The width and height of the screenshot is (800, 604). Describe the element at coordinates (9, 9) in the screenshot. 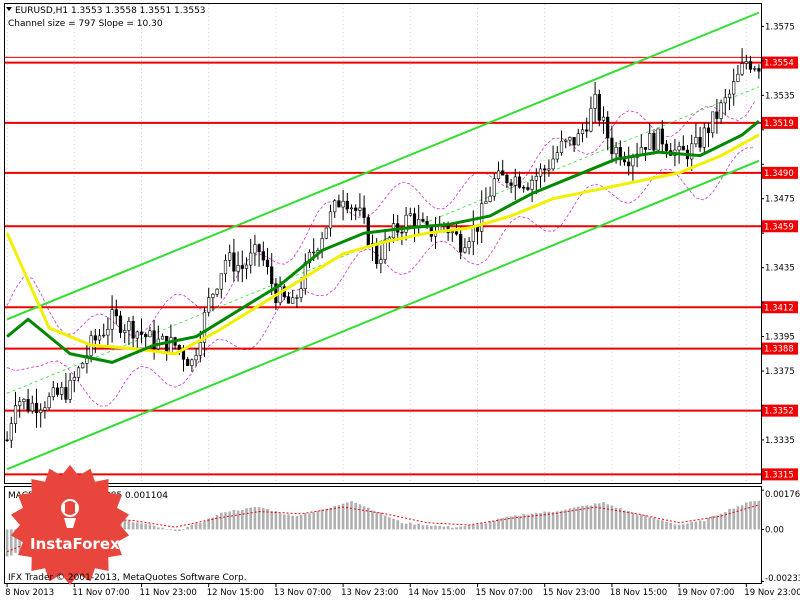

I see `chart-menu-triangle-icon` at that location.